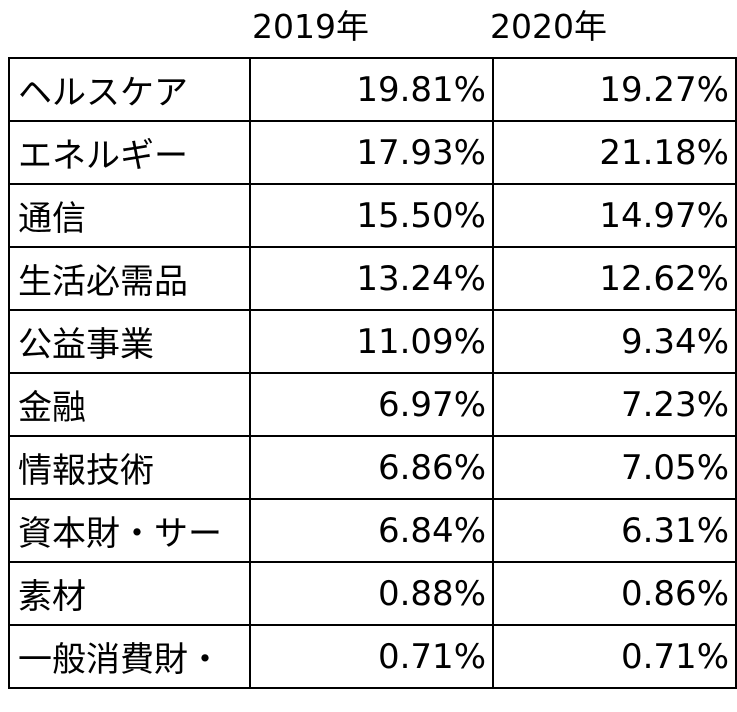  I want to click on value-2019: 17.93%, so click(371, 152).